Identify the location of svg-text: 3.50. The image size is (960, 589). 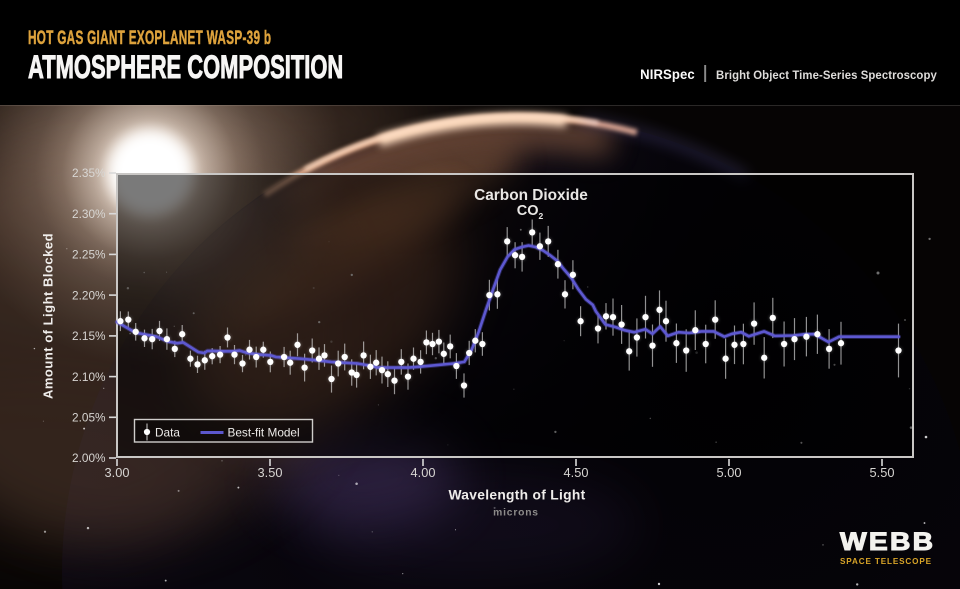
(270, 472).